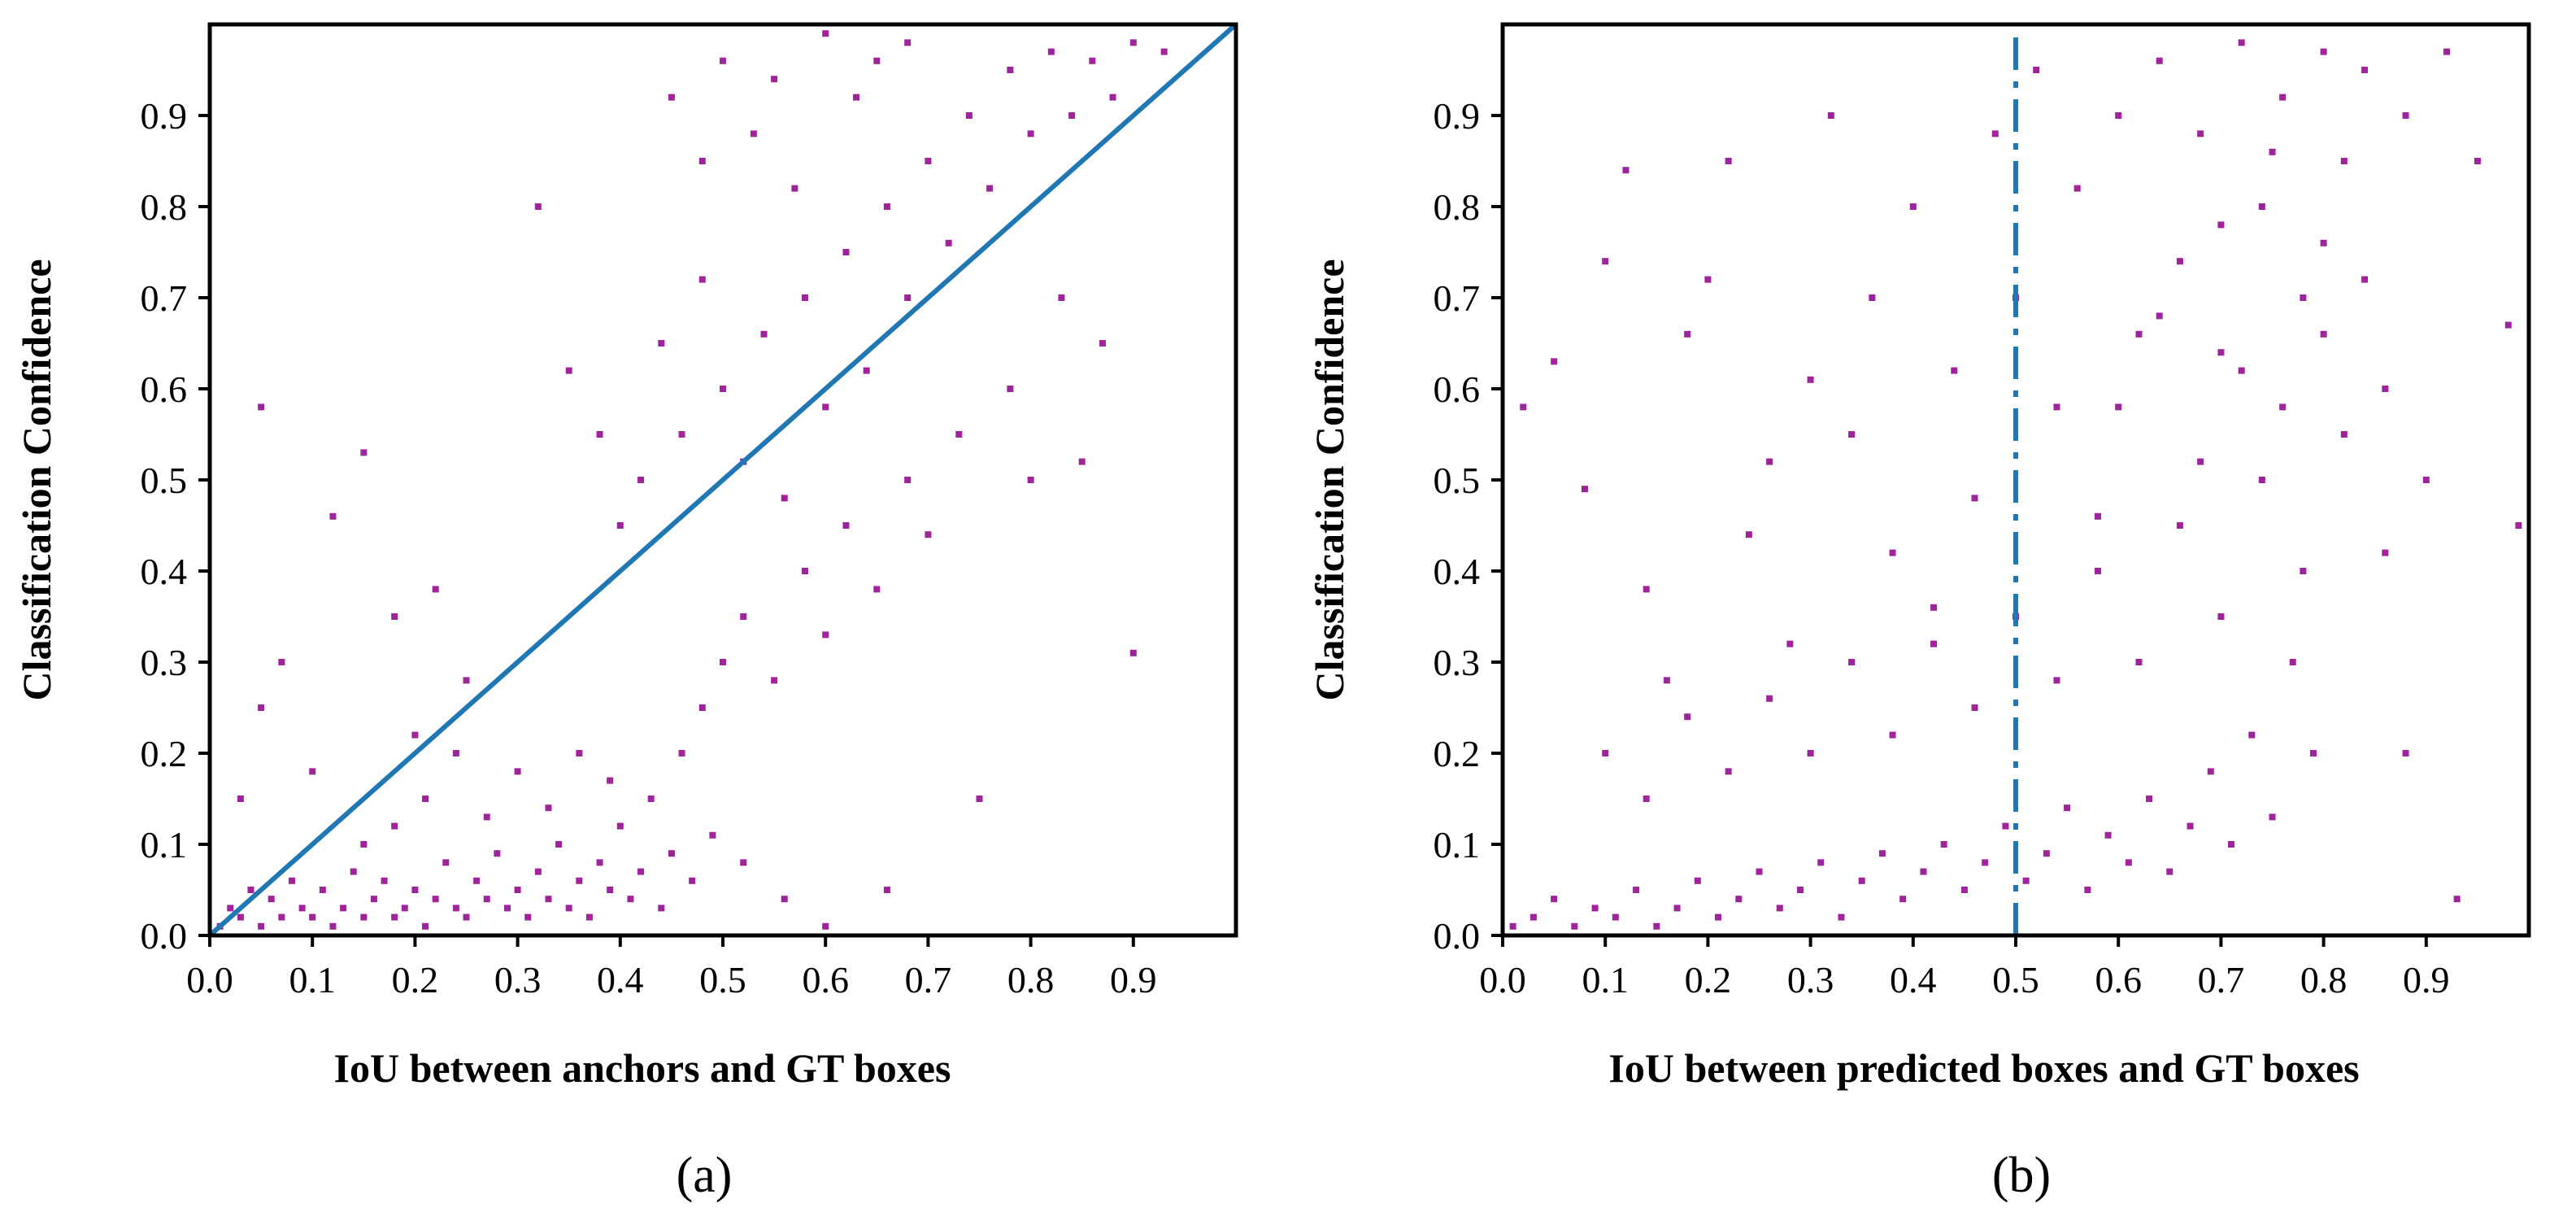  What do you see at coordinates (620, 980) in the screenshot?
I see `x-tick-label-a-4: 0.4` at bounding box center [620, 980].